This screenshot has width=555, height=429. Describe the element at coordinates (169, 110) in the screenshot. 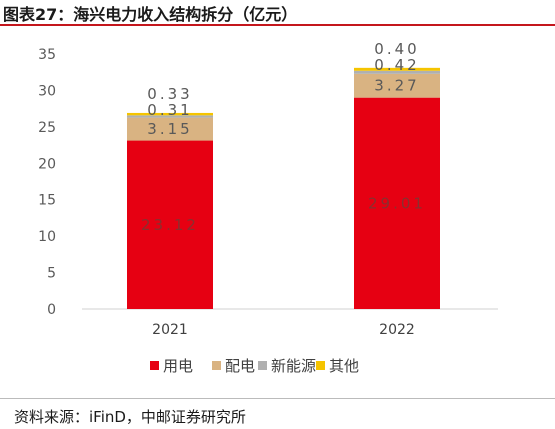

I see `data-label: 0.31` at that location.